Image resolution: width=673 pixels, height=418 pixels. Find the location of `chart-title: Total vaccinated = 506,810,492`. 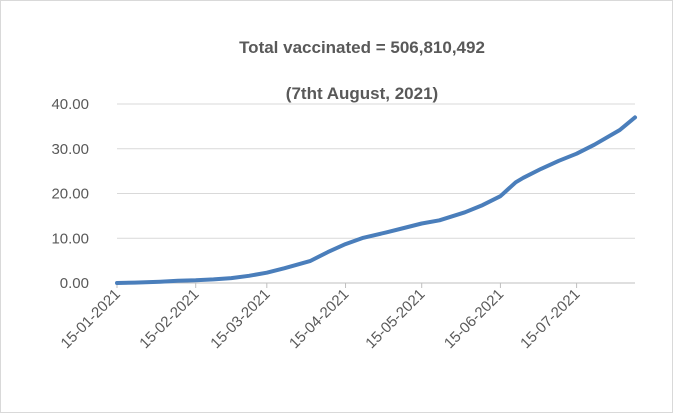

chart-title: Total vaccinated = 506,810,492 is located at coordinates (362, 47).